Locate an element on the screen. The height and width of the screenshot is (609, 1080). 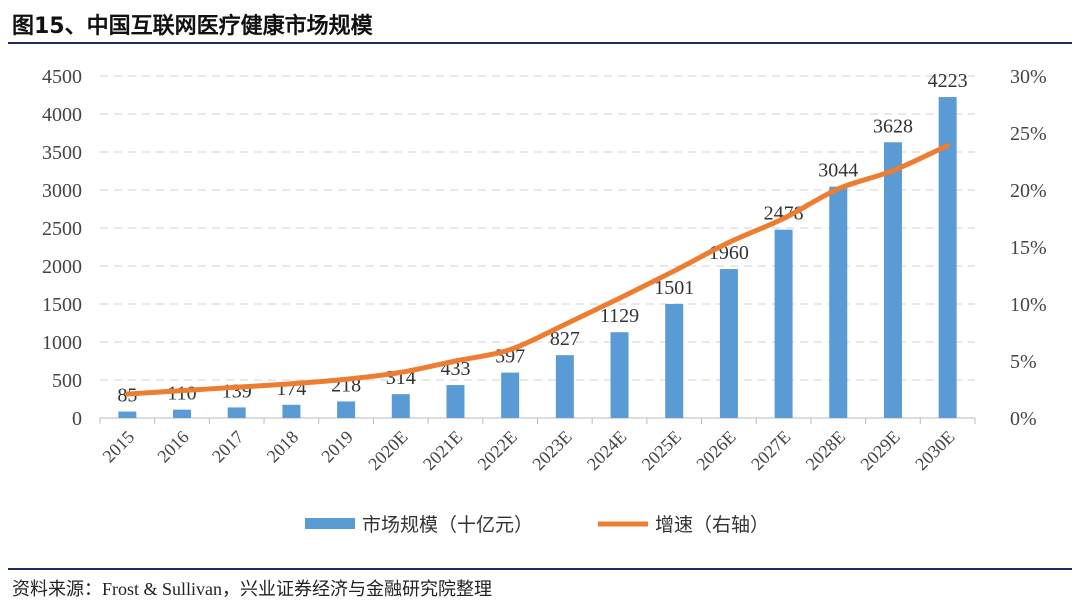
source-divider is located at coordinates (540, 569).